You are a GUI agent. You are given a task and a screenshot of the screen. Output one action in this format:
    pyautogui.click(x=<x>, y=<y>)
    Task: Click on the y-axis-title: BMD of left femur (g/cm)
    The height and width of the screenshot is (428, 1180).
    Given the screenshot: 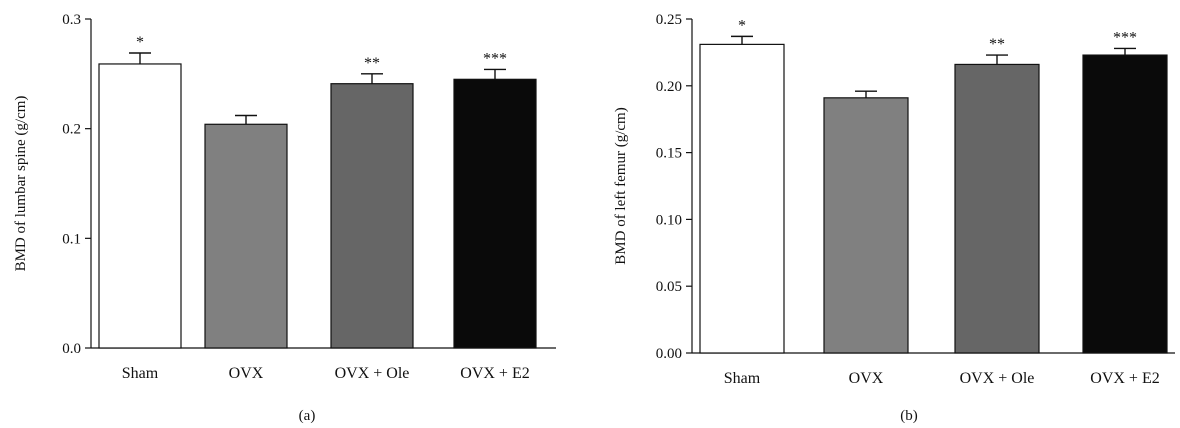 What is the action you would take?
    pyautogui.click(x=621, y=185)
    